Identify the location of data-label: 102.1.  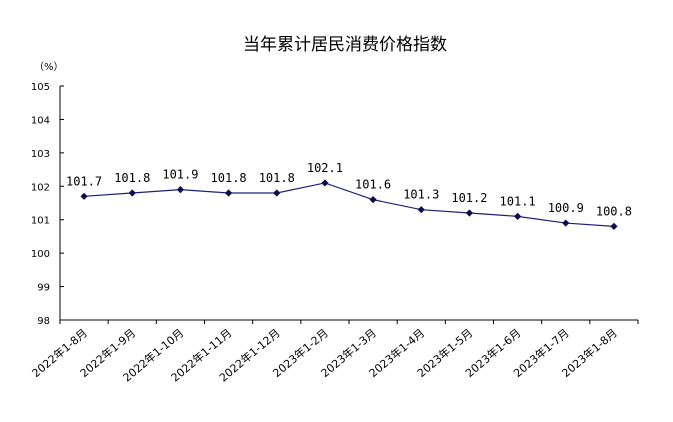
(325, 168).